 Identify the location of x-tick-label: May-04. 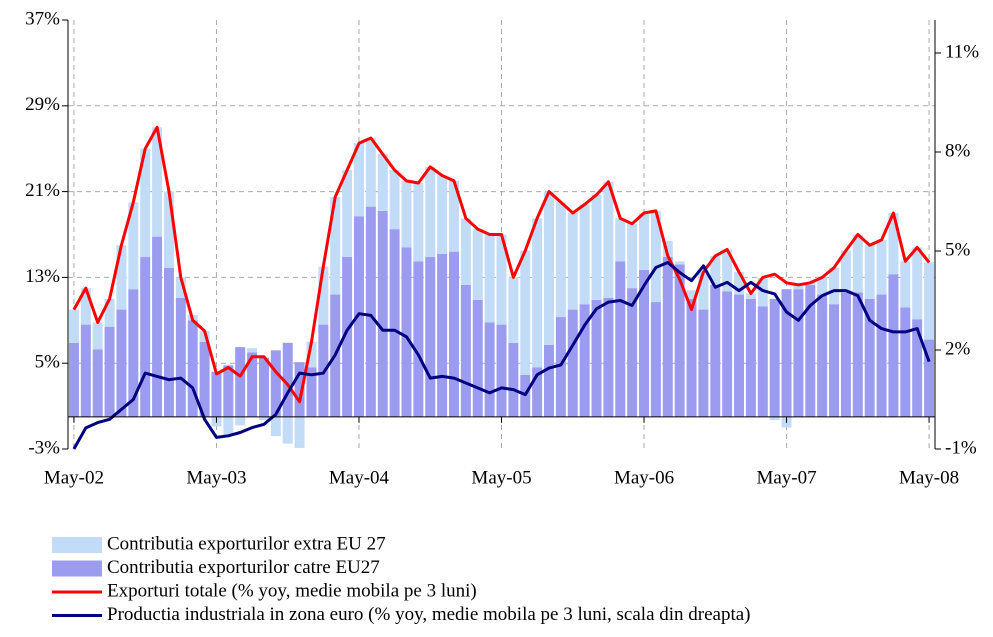
(359, 477).